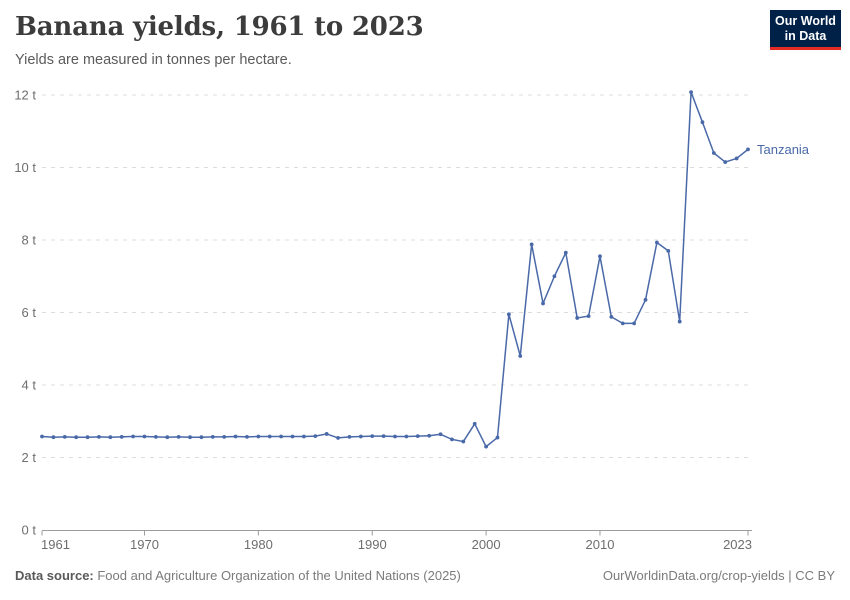 The width and height of the screenshot is (850, 600). I want to click on y-axis-tick-label: 8 t, so click(29, 240).